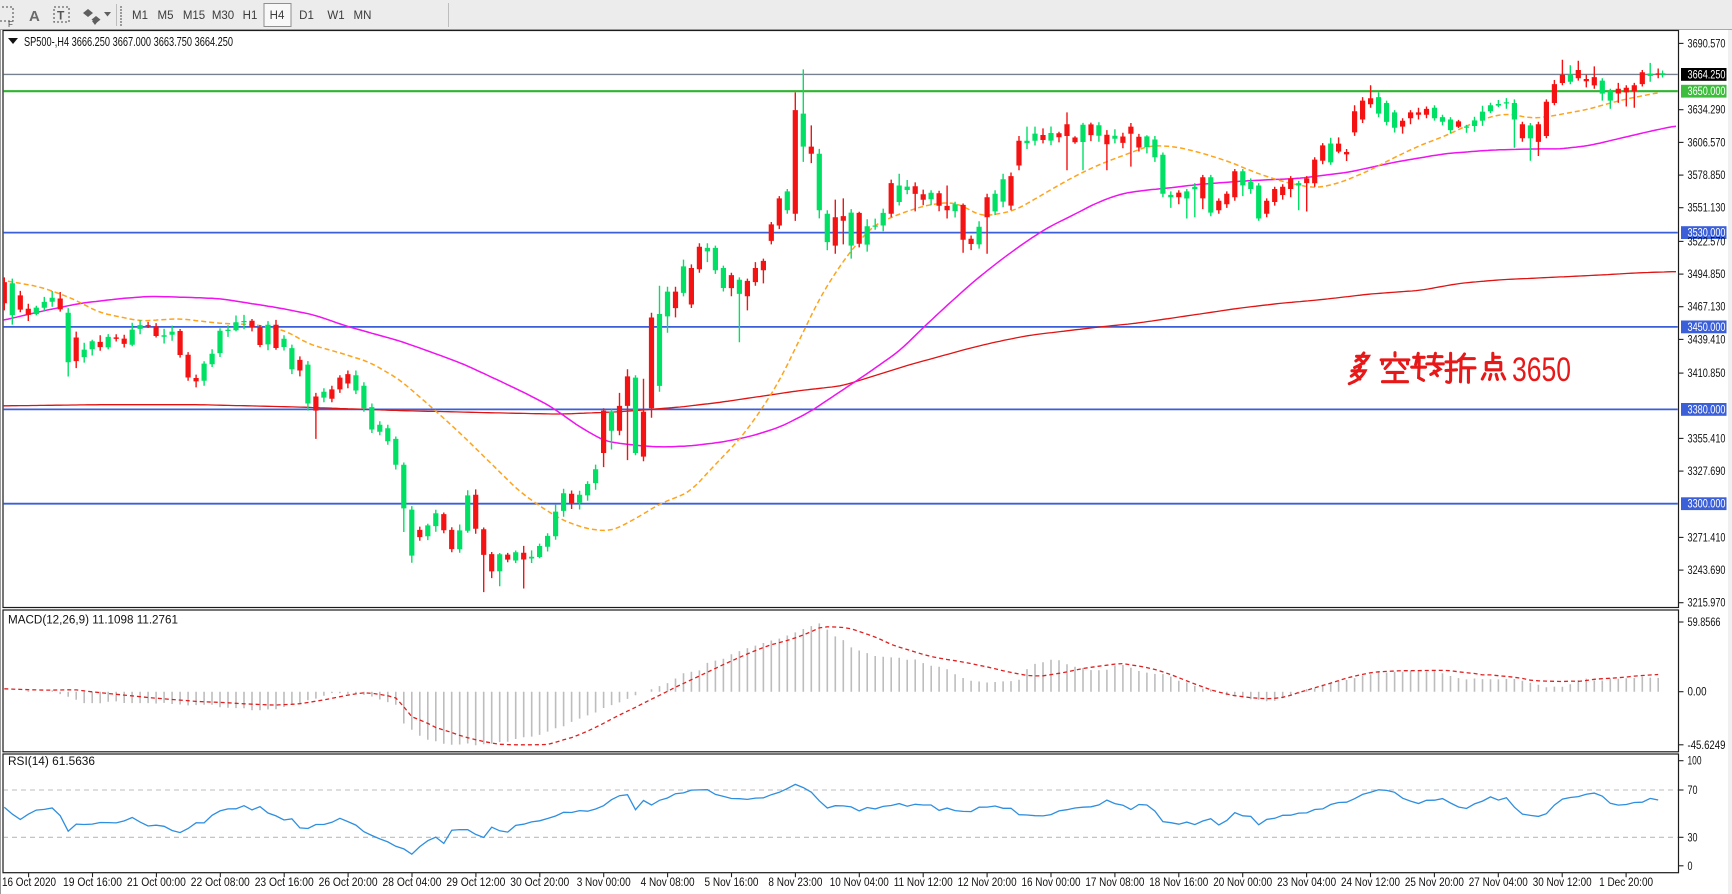 This screenshot has width=1732, height=894. What do you see at coordinates (348, 883) in the screenshot?
I see `svg-text: 26 Oct 20:00` at bounding box center [348, 883].